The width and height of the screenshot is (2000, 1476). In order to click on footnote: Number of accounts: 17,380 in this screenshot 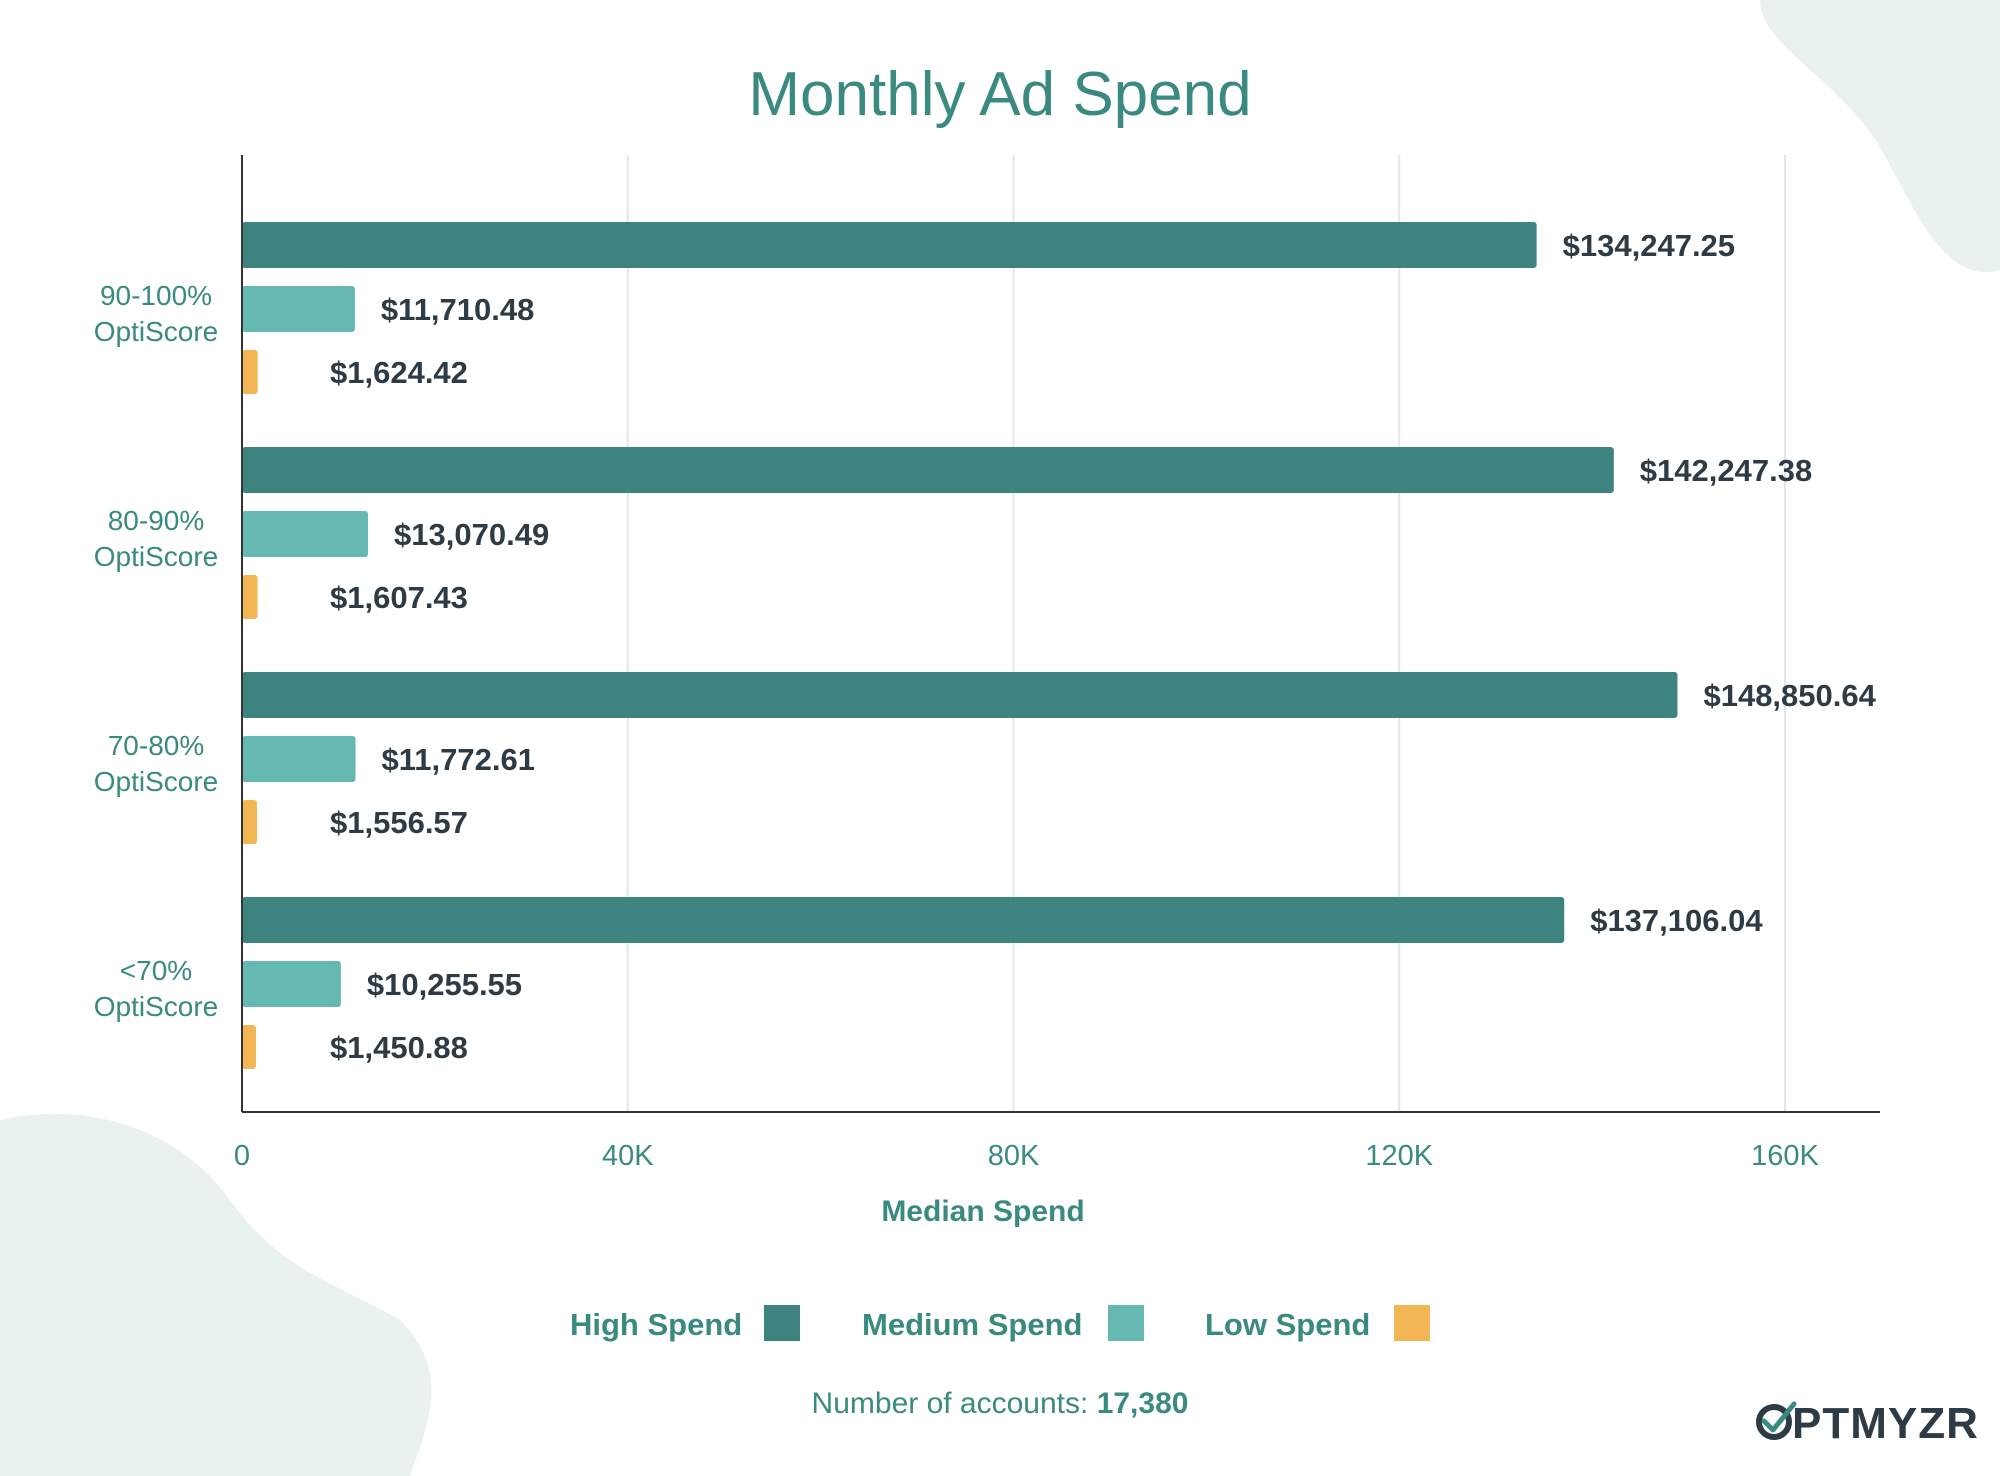, I will do `click(1000, 1403)`.